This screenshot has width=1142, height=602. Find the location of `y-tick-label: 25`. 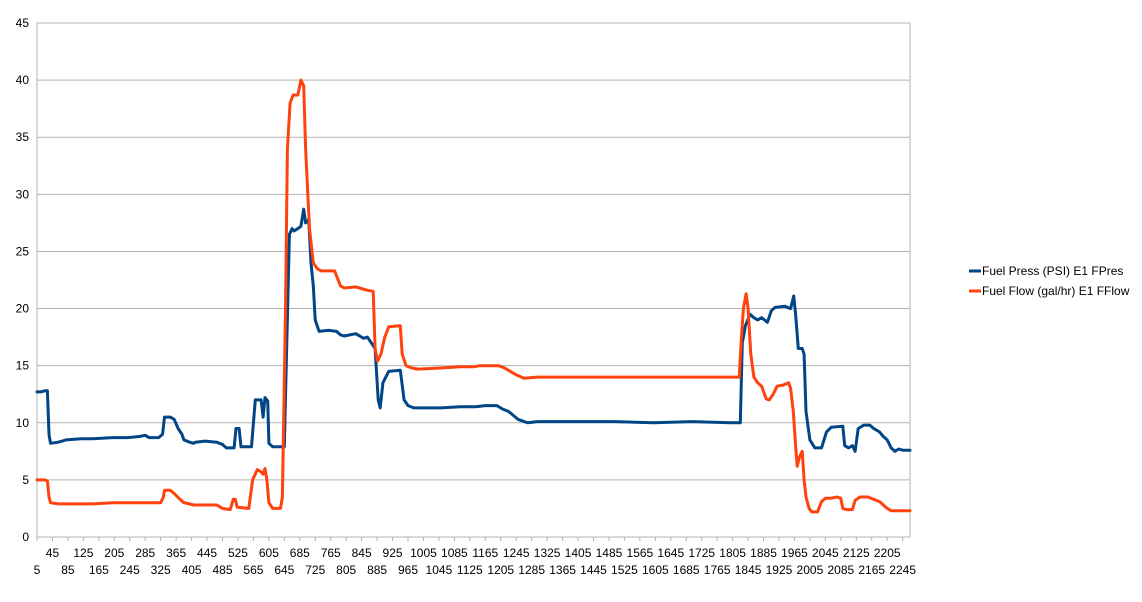

y-tick-label: 25 is located at coordinates (23, 251).